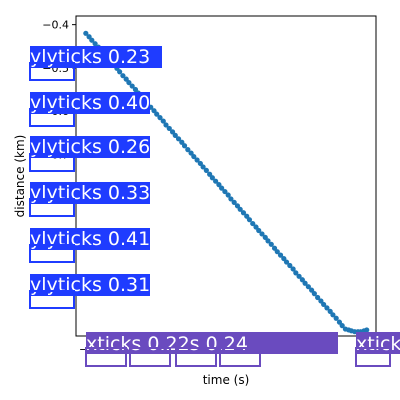 The width and height of the screenshot is (400, 400). I want to click on y-annotation-bar, so click(90, 147).